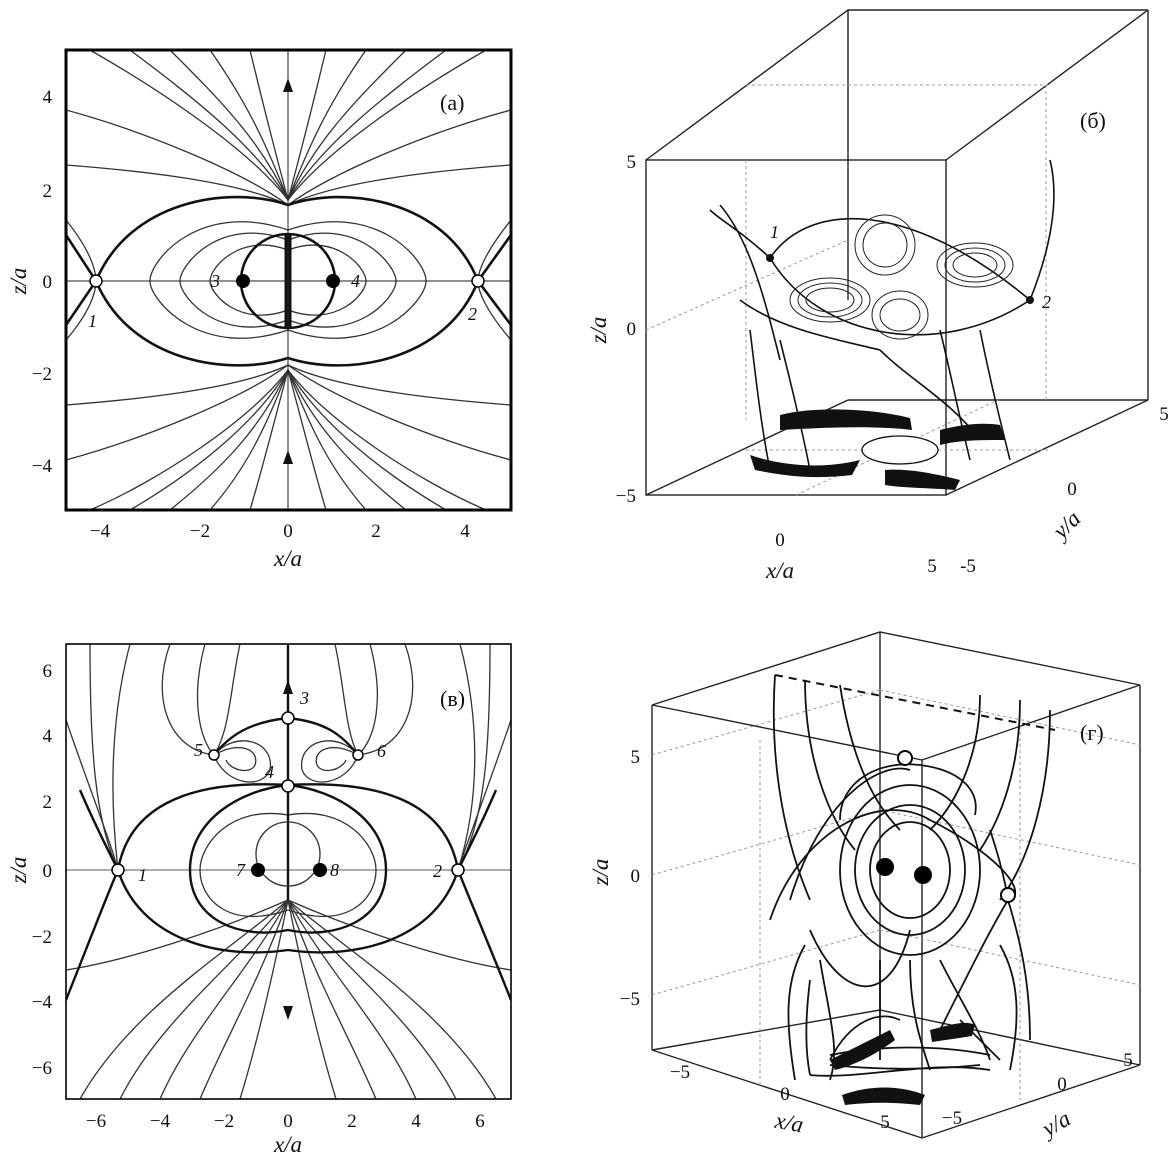 The height and width of the screenshot is (1158, 1173). What do you see at coordinates (241, 870) in the screenshot?
I see `point-7-label: 7` at bounding box center [241, 870].